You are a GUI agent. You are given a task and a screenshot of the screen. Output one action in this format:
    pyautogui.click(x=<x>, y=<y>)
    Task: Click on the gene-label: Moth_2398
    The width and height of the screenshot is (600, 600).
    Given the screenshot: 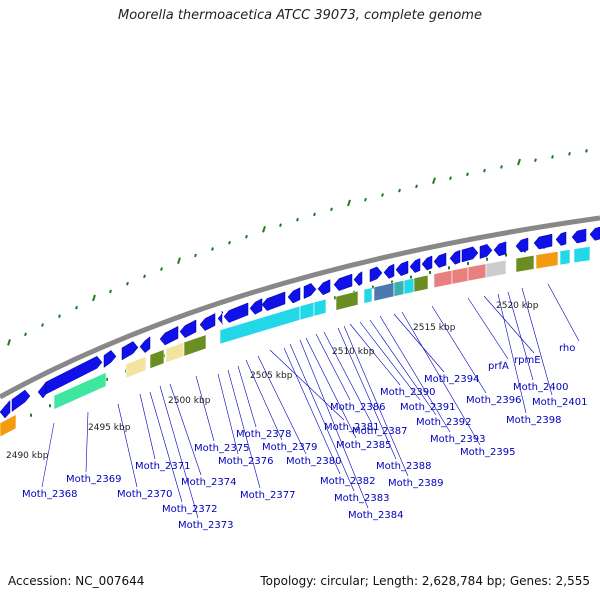 What is the action you would take?
    pyautogui.click(x=533, y=420)
    